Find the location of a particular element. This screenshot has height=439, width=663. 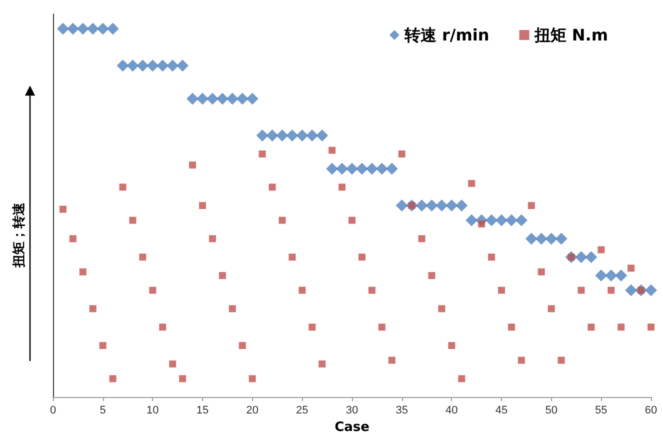

x-tick-label: 40 is located at coordinates (452, 410).